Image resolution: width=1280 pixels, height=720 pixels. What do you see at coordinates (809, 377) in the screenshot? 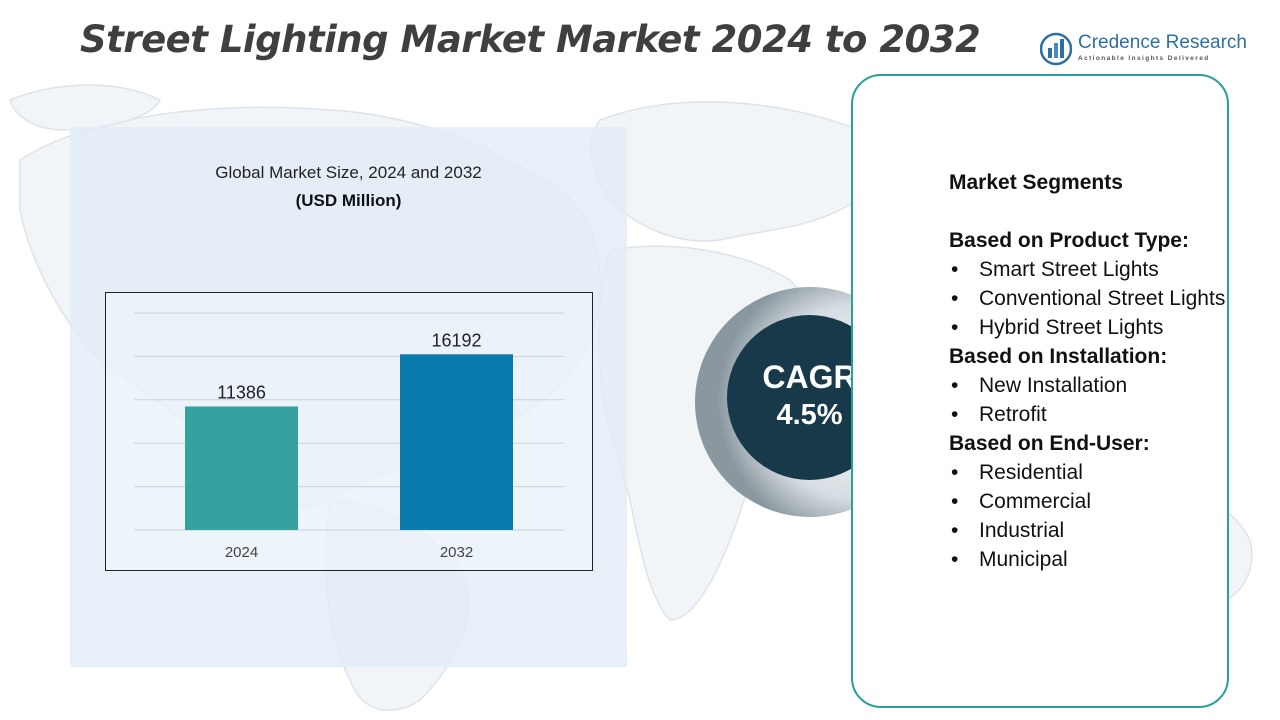
I see `cagr-label: CAGR` at bounding box center [809, 377].